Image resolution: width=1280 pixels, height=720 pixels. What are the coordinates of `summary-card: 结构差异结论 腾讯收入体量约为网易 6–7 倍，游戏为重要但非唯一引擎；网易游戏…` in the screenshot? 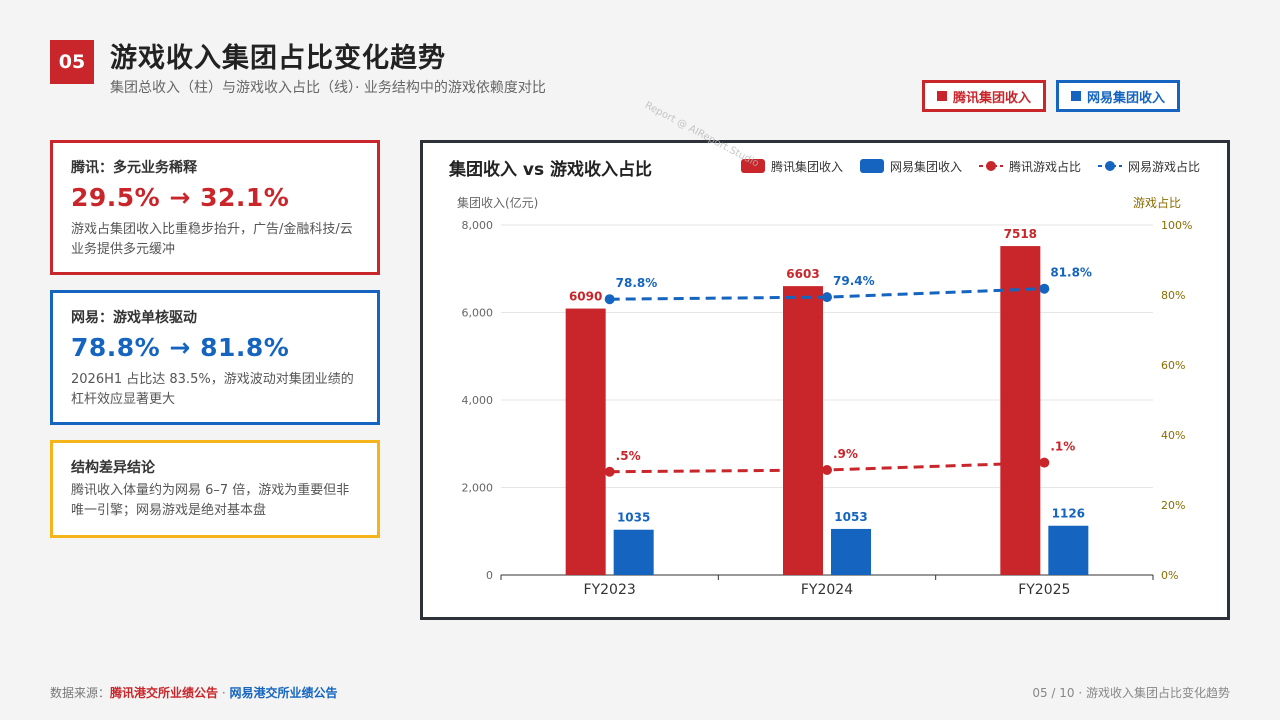 It's located at (215, 489).